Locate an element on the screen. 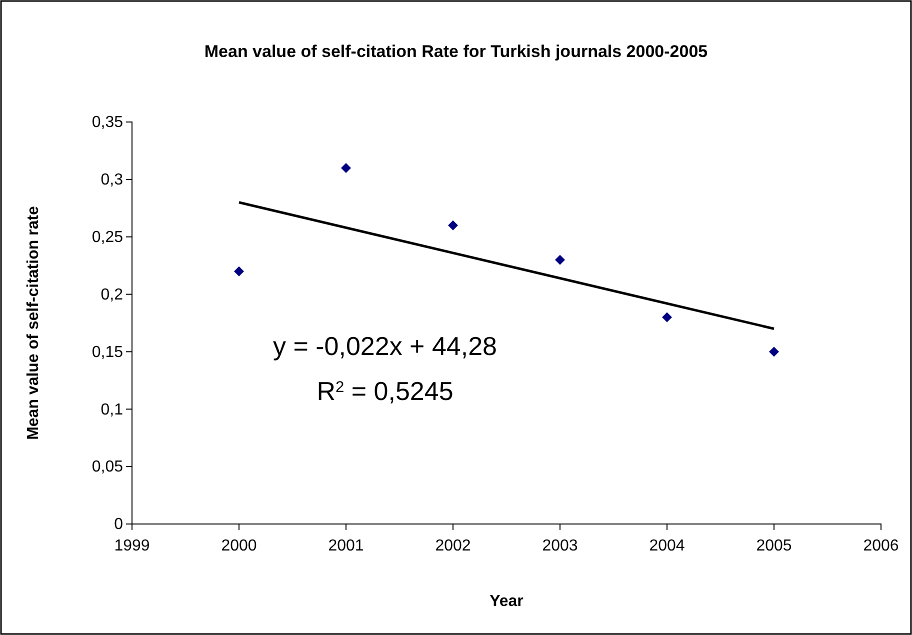 The image size is (912, 635). x-axis-title: Year is located at coordinates (507, 601).